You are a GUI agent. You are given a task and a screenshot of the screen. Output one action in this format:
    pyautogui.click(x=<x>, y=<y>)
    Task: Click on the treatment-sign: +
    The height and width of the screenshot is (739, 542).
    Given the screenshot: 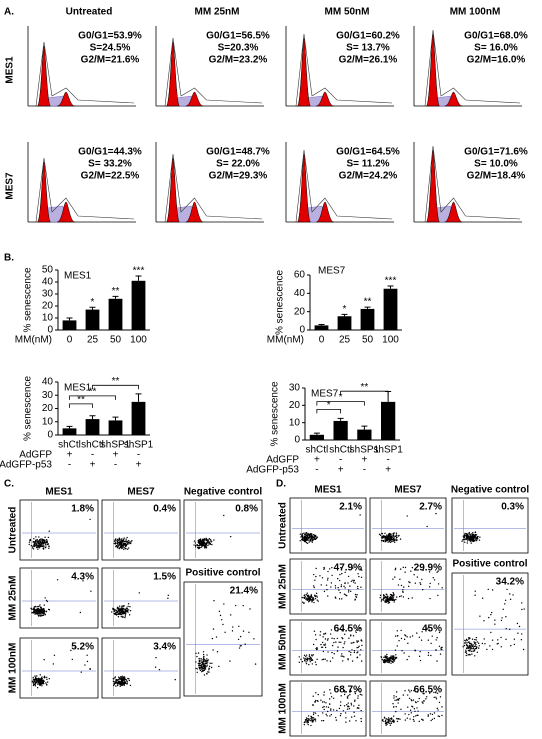 What is the action you would take?
    pyautogui.click(x=70, y=455)
    